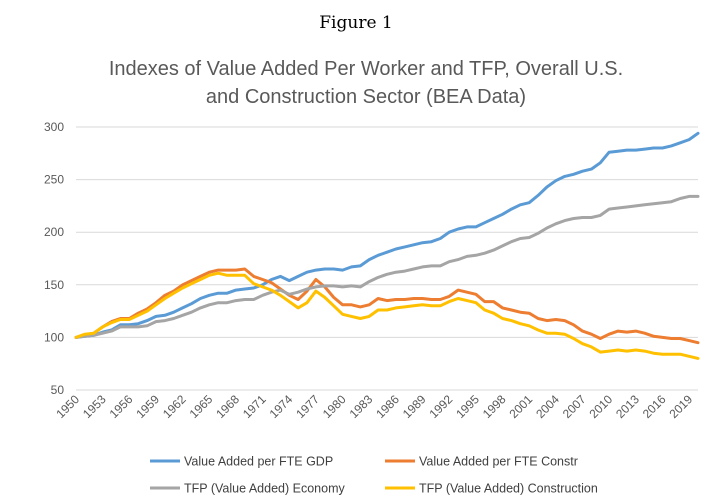 The image size is (713, 498). Describe the element at coordinates (54, 232) in the screenshot. I see `y-tick-label: 200` at that location.